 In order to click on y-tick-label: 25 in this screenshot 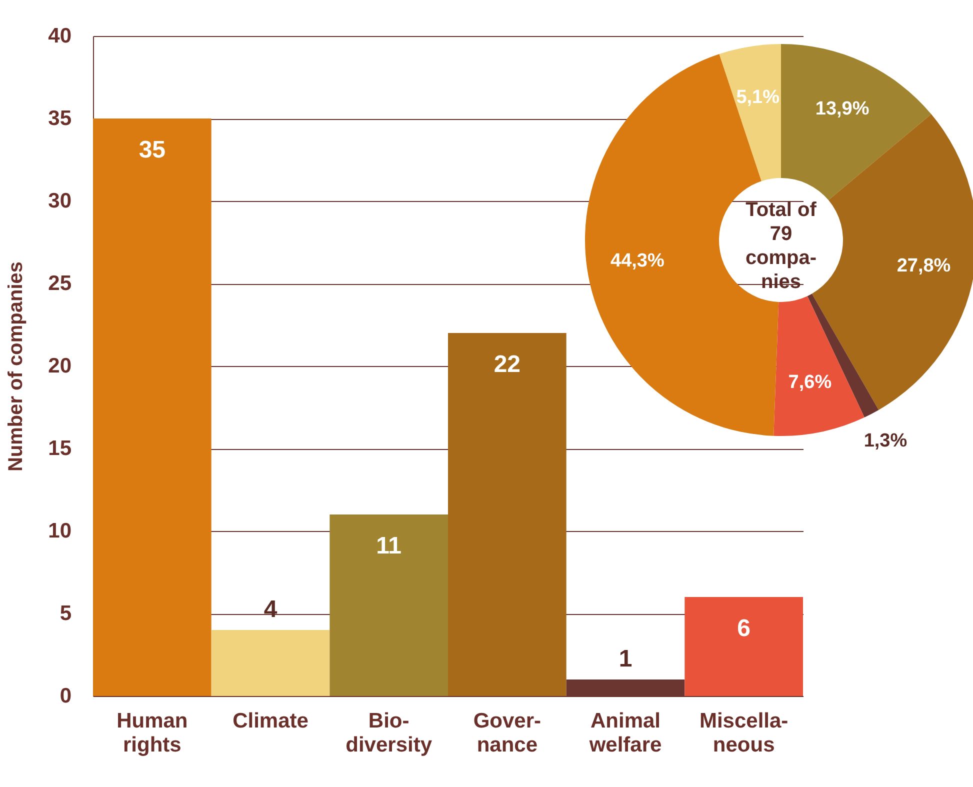, I will do `click(60, 283)`.